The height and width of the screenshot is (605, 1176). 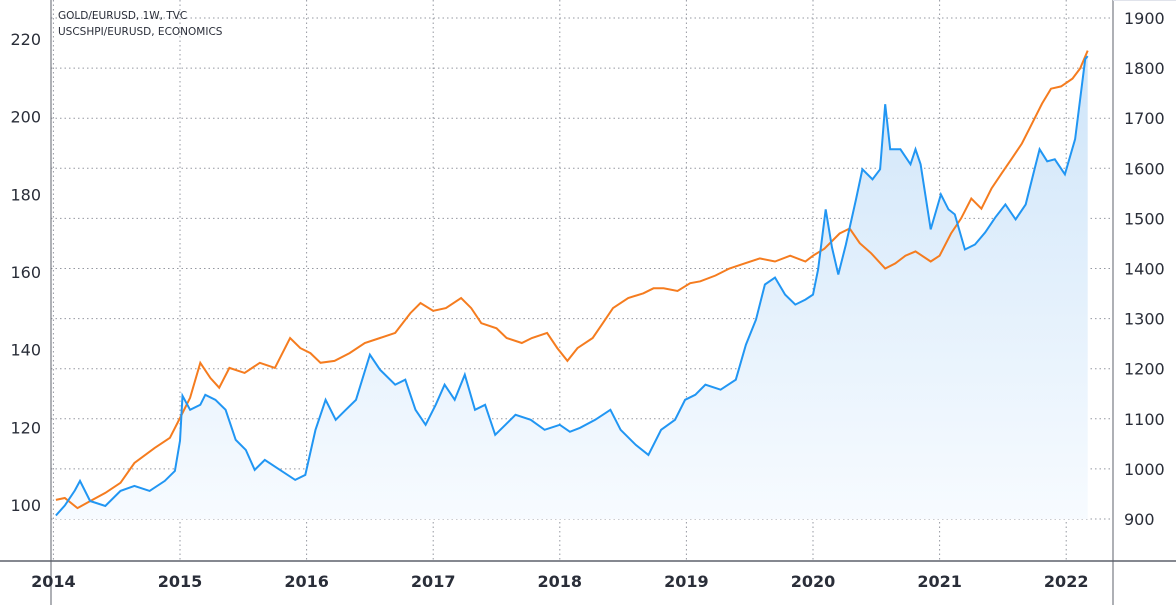 I want to click on svg-text: 1100, so click(x=1144, y=419).